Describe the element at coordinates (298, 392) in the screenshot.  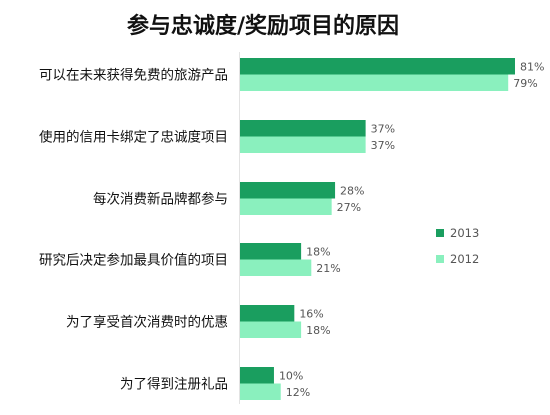
I see `value-label: 12%` at that location.